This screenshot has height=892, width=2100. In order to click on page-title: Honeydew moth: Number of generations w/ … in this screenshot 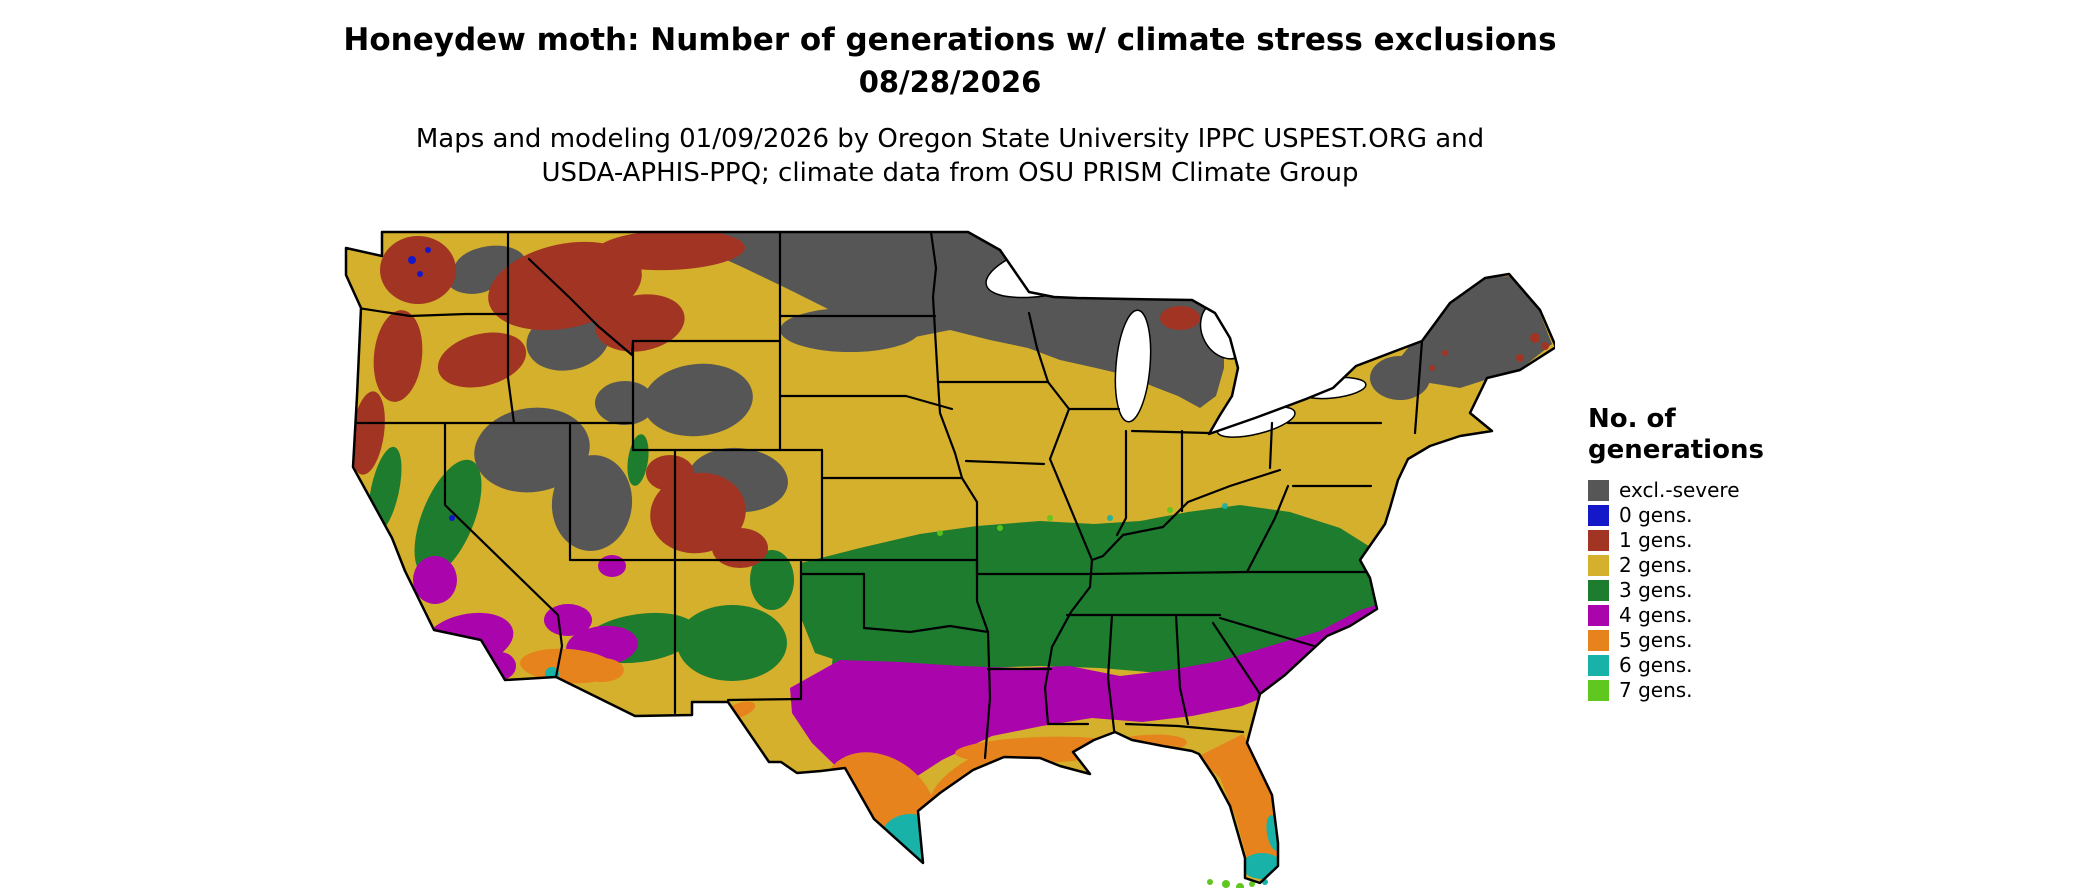, I will do `click(950, 40)`.